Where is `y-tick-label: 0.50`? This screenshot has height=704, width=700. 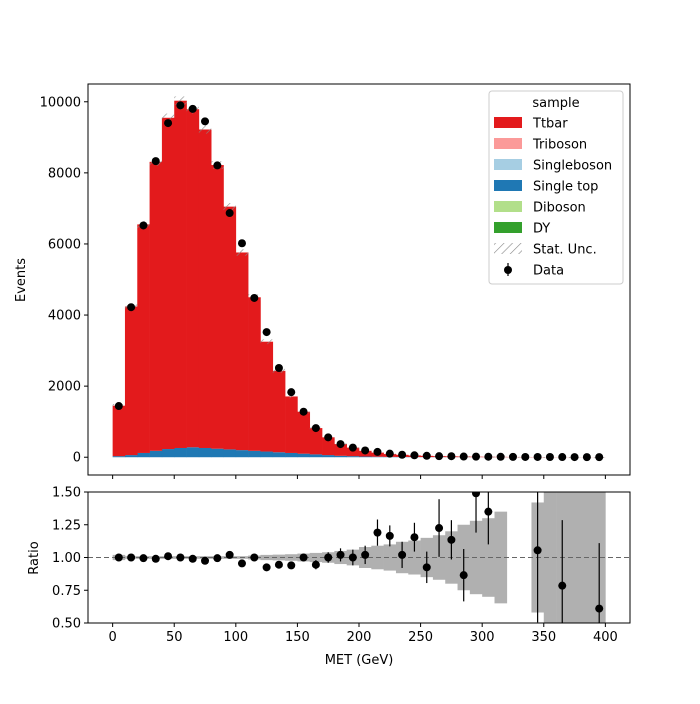 y-tick-label: 0.50 is located at coordinates (66, 624).